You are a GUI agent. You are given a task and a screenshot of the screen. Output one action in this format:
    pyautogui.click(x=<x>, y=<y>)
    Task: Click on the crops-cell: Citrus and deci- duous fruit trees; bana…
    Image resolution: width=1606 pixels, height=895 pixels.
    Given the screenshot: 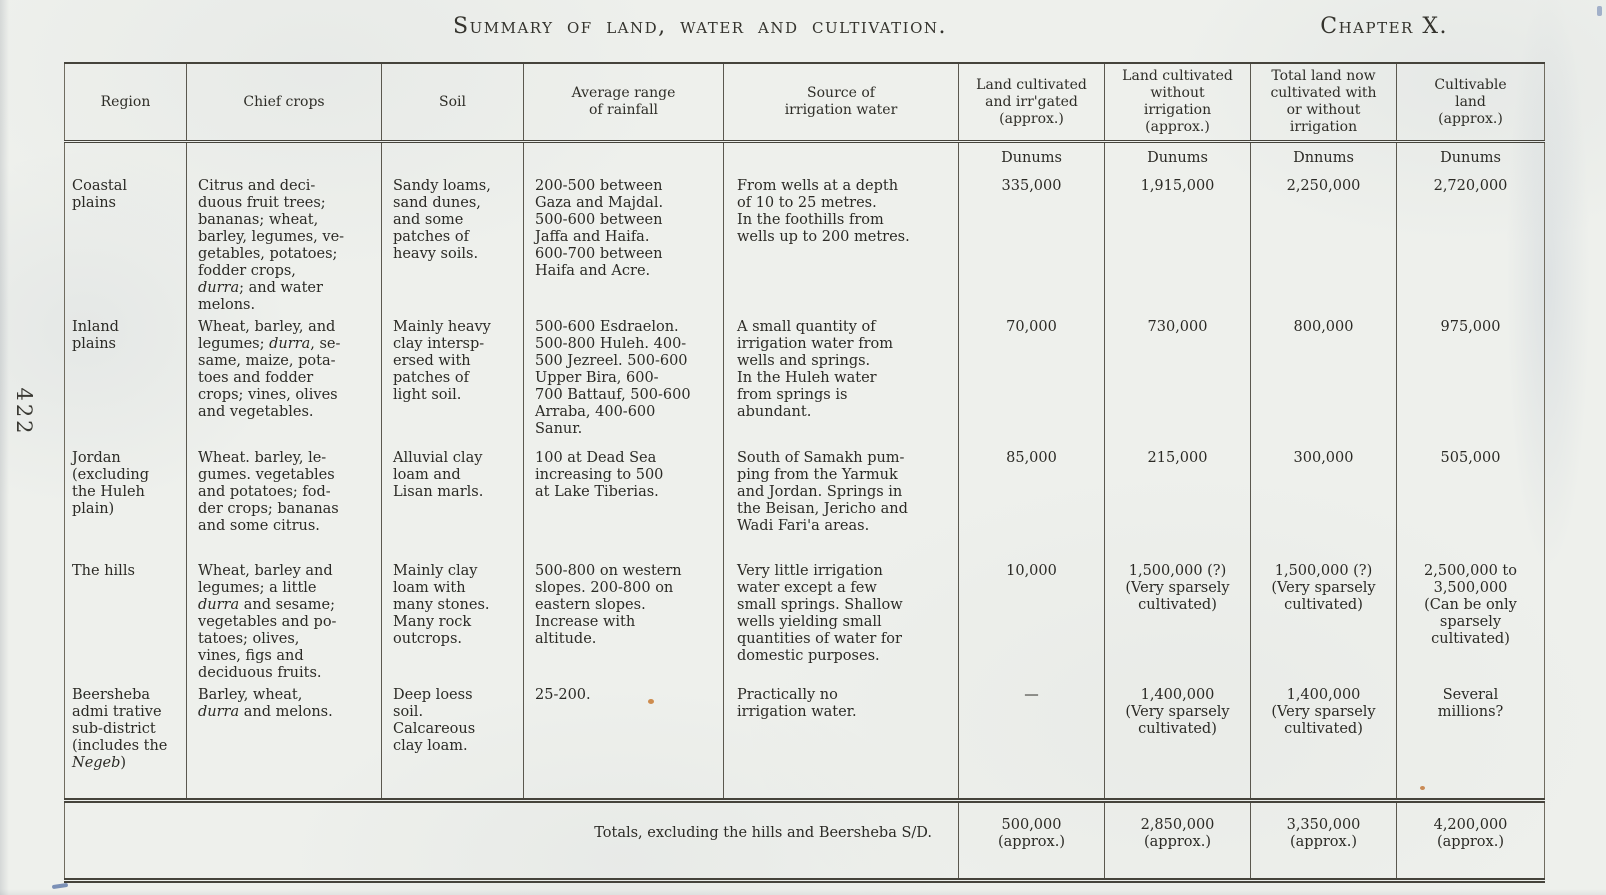 What is the action you would take?
    pyautogui.click(x=284, y=244)
    